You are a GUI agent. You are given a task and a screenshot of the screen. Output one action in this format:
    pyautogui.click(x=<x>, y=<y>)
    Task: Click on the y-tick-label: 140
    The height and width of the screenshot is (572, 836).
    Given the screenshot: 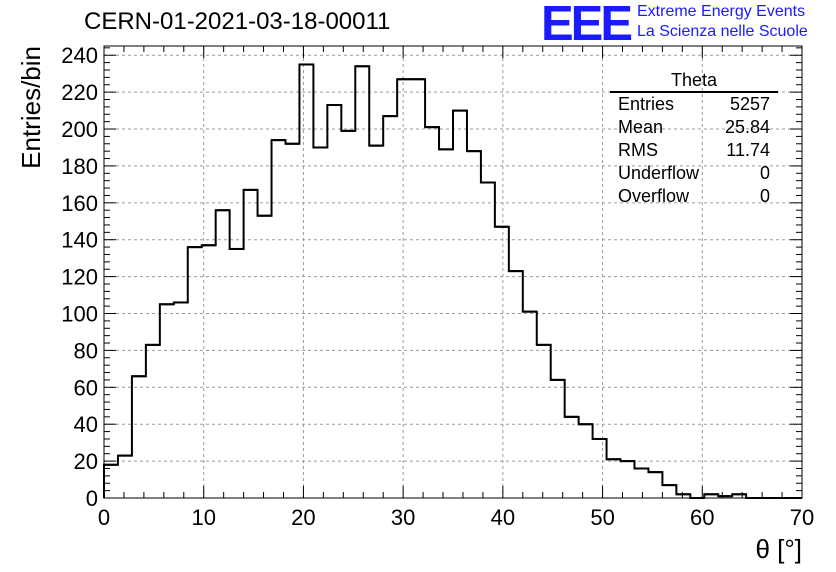 What is the action you would take?
    pyautogui.click(x=79, y=240)
    